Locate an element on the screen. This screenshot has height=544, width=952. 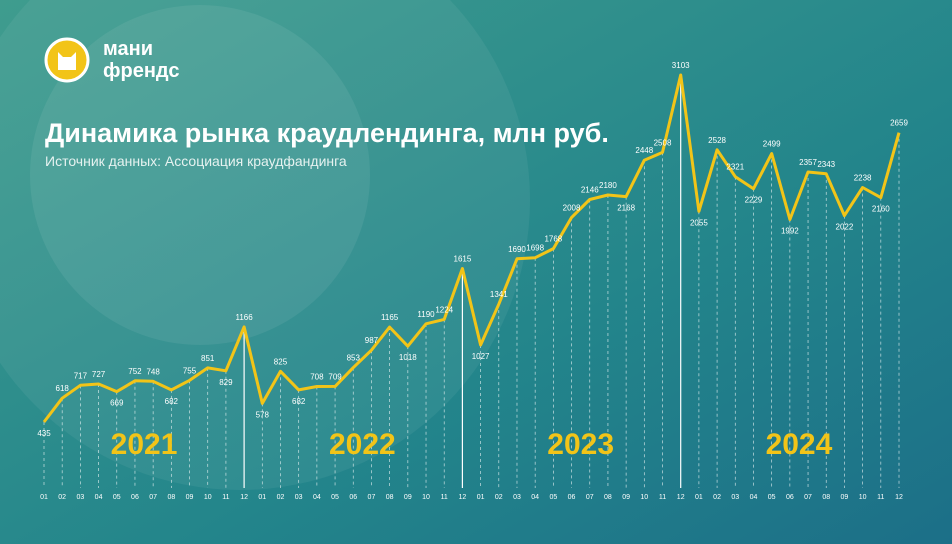
value-label: 829 is located at coordinates (226, 382).